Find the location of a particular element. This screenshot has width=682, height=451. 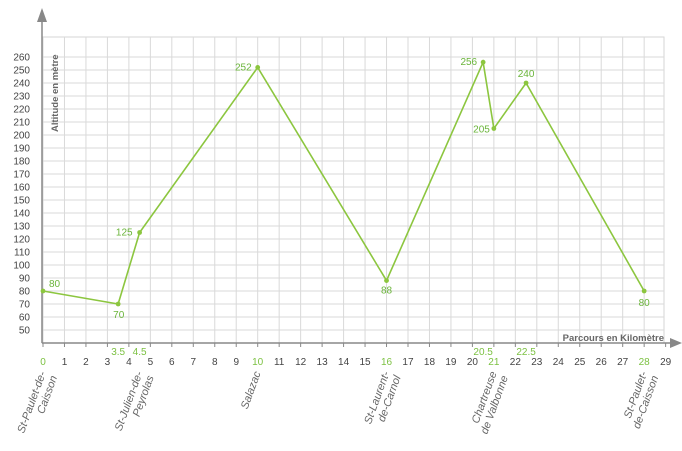

x-tick-label: 6 is located at coordinates (172, 362).